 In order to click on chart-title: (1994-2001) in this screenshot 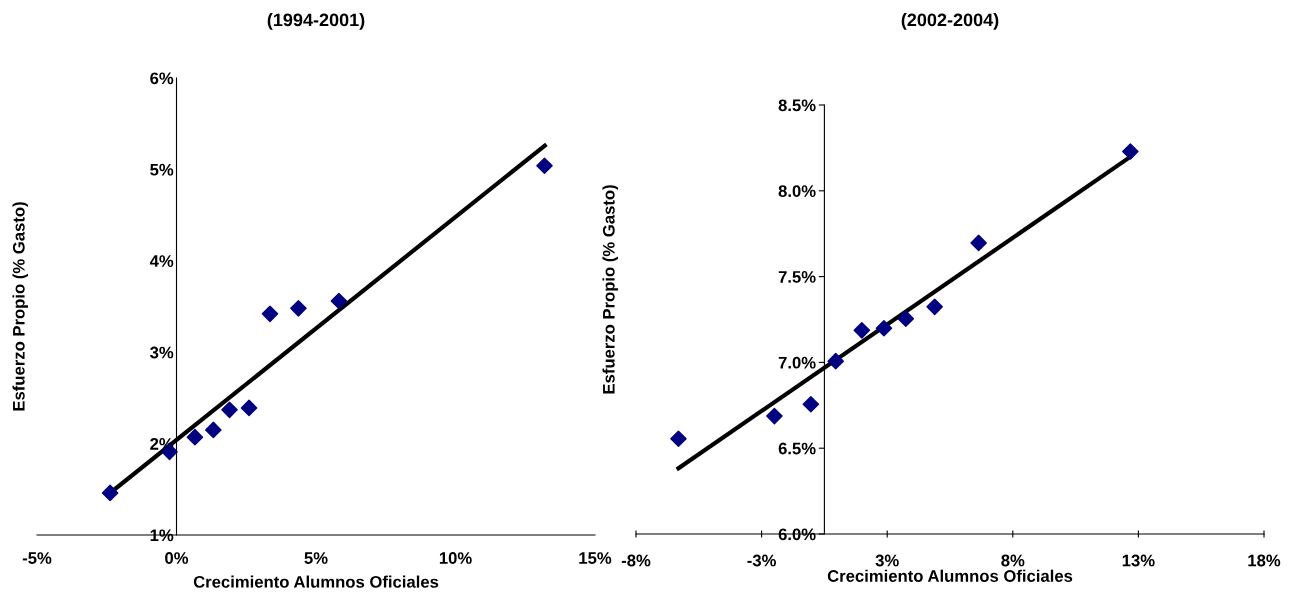, I will do `click(316, 21)`.